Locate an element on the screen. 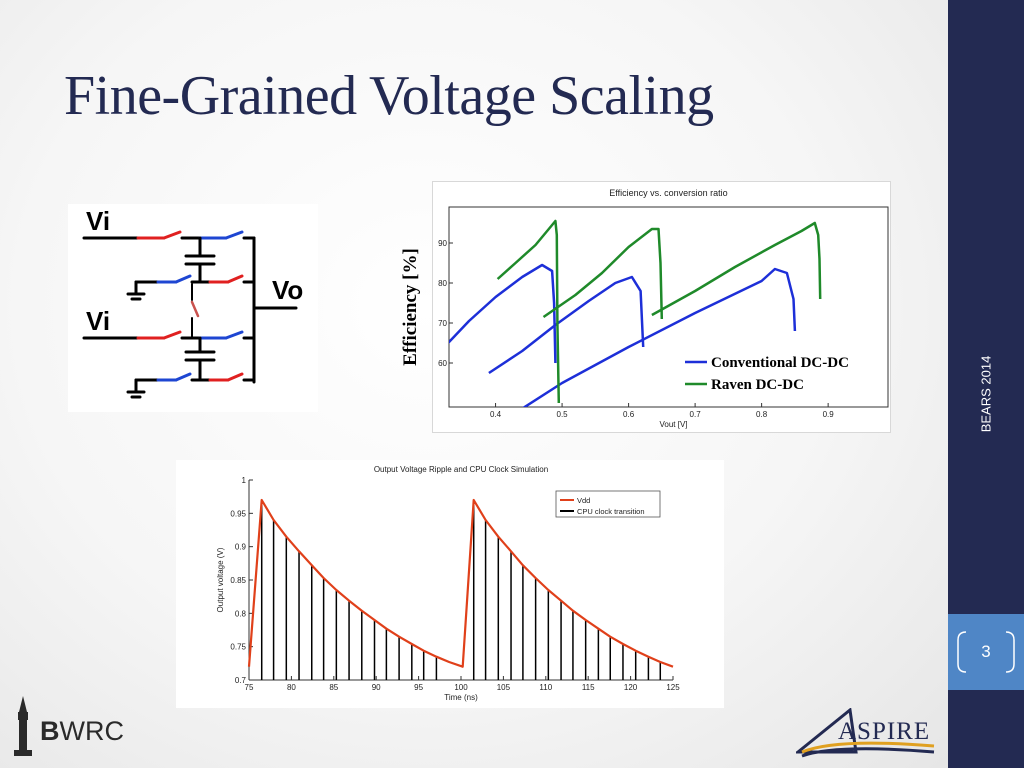 The width and height of the screenshot is (1024, 768). ripple-x-tick-label: 75 is located at coordinates (249, 687).